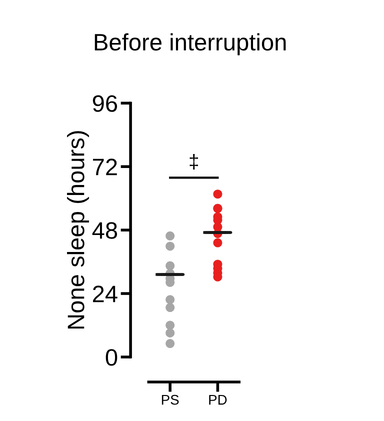 The height and width of the screenshot is (421, 384). I want to click on y-tick-label: 96, so click(105, 103).